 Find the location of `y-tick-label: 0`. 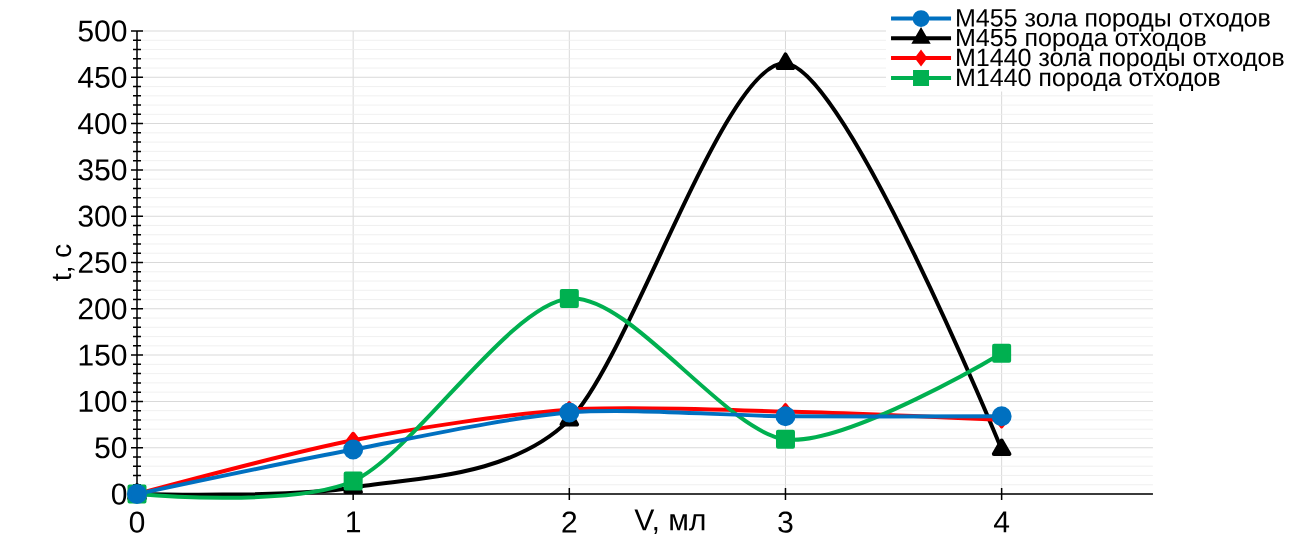

y-tick-label: 0 is located at coordinates (119, 494).